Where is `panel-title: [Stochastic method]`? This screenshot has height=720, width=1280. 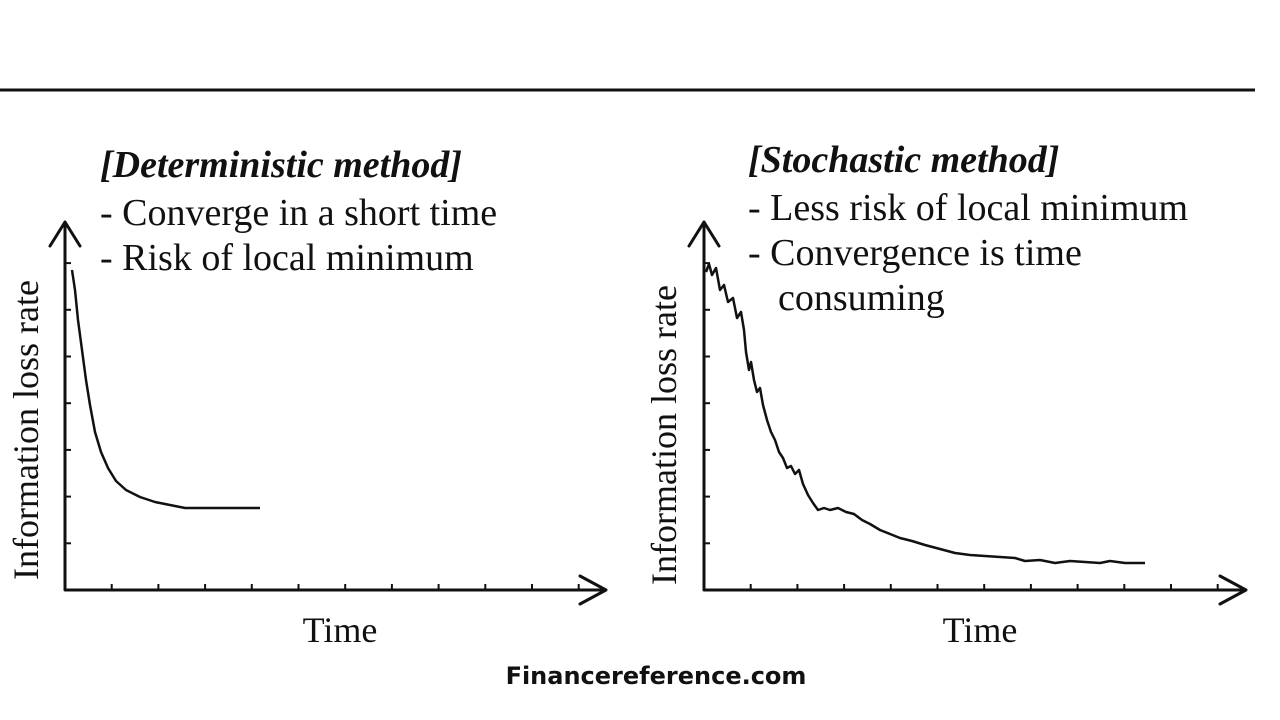 panel-title: [Stochastic method] is located at coordinates (903, 160).